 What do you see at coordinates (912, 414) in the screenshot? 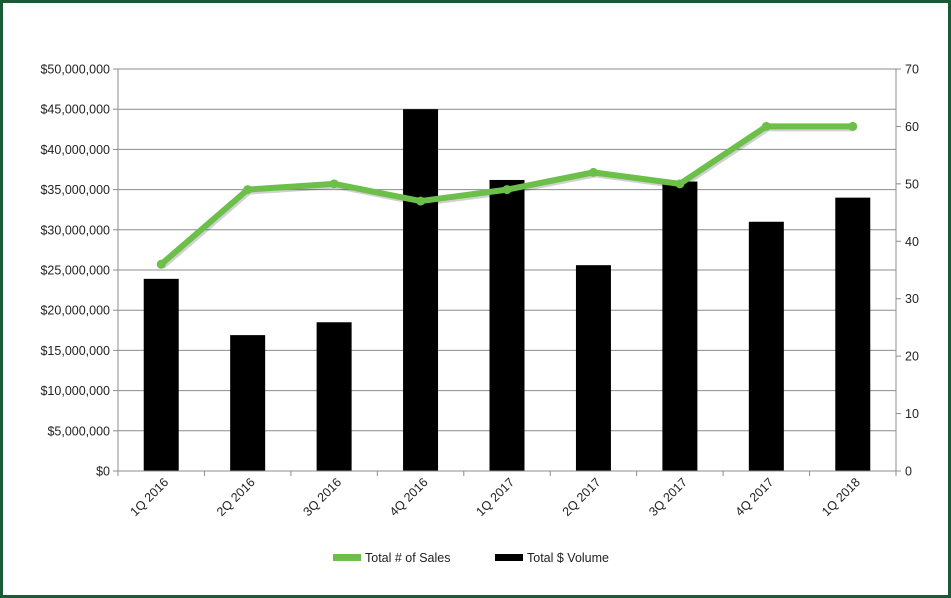
I see `right-axis-tick-label: 10` at bounding box center [912, 414].